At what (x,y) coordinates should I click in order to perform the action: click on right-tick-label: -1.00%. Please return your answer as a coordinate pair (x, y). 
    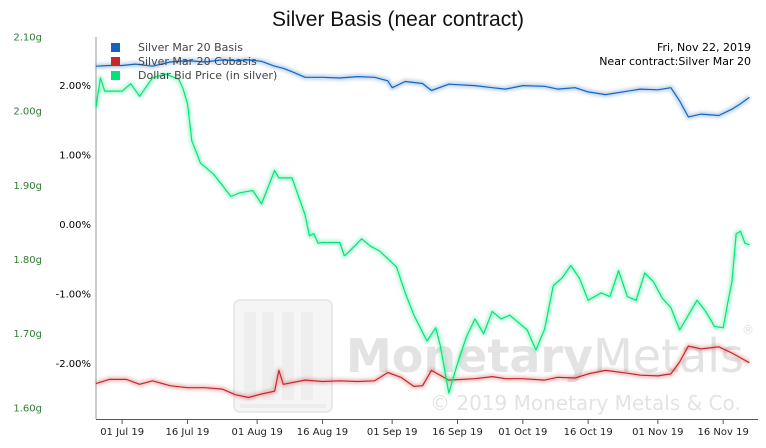
    Looking at the image, I should click on (73, 294).